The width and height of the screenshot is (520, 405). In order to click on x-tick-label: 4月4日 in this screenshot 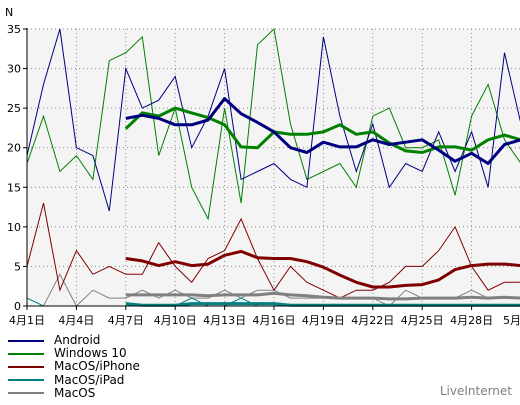, I will do `click(76, 320)`.